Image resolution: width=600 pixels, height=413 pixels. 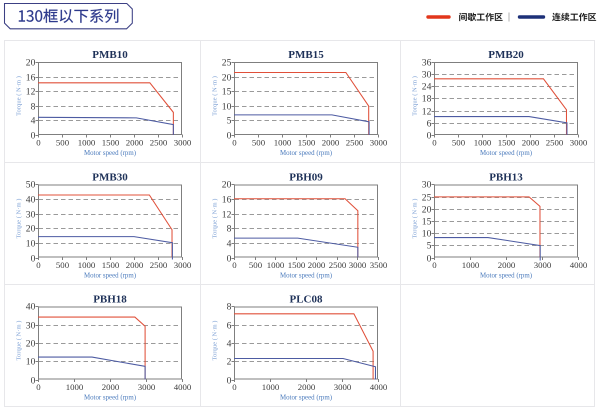 I want to click on svg-text: 6, so click(x=229, y=326).